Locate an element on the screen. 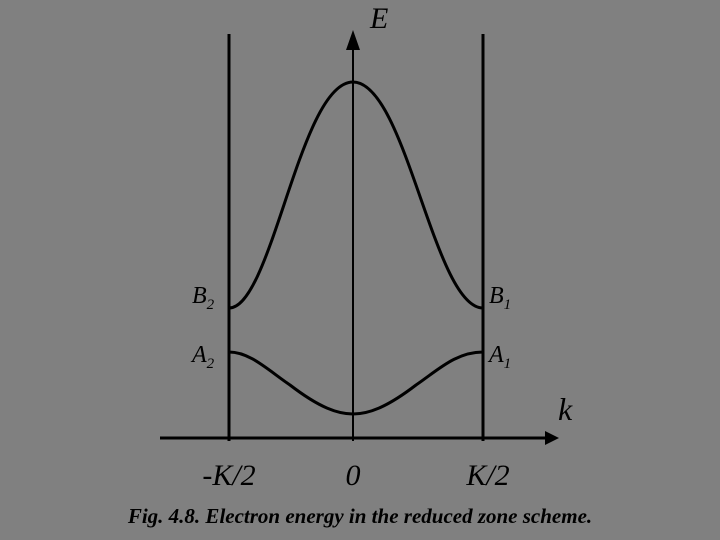 Image resolution: width=720 pixels, height=540 pixels. e-arrowhead is located at coordinates (353, 40).